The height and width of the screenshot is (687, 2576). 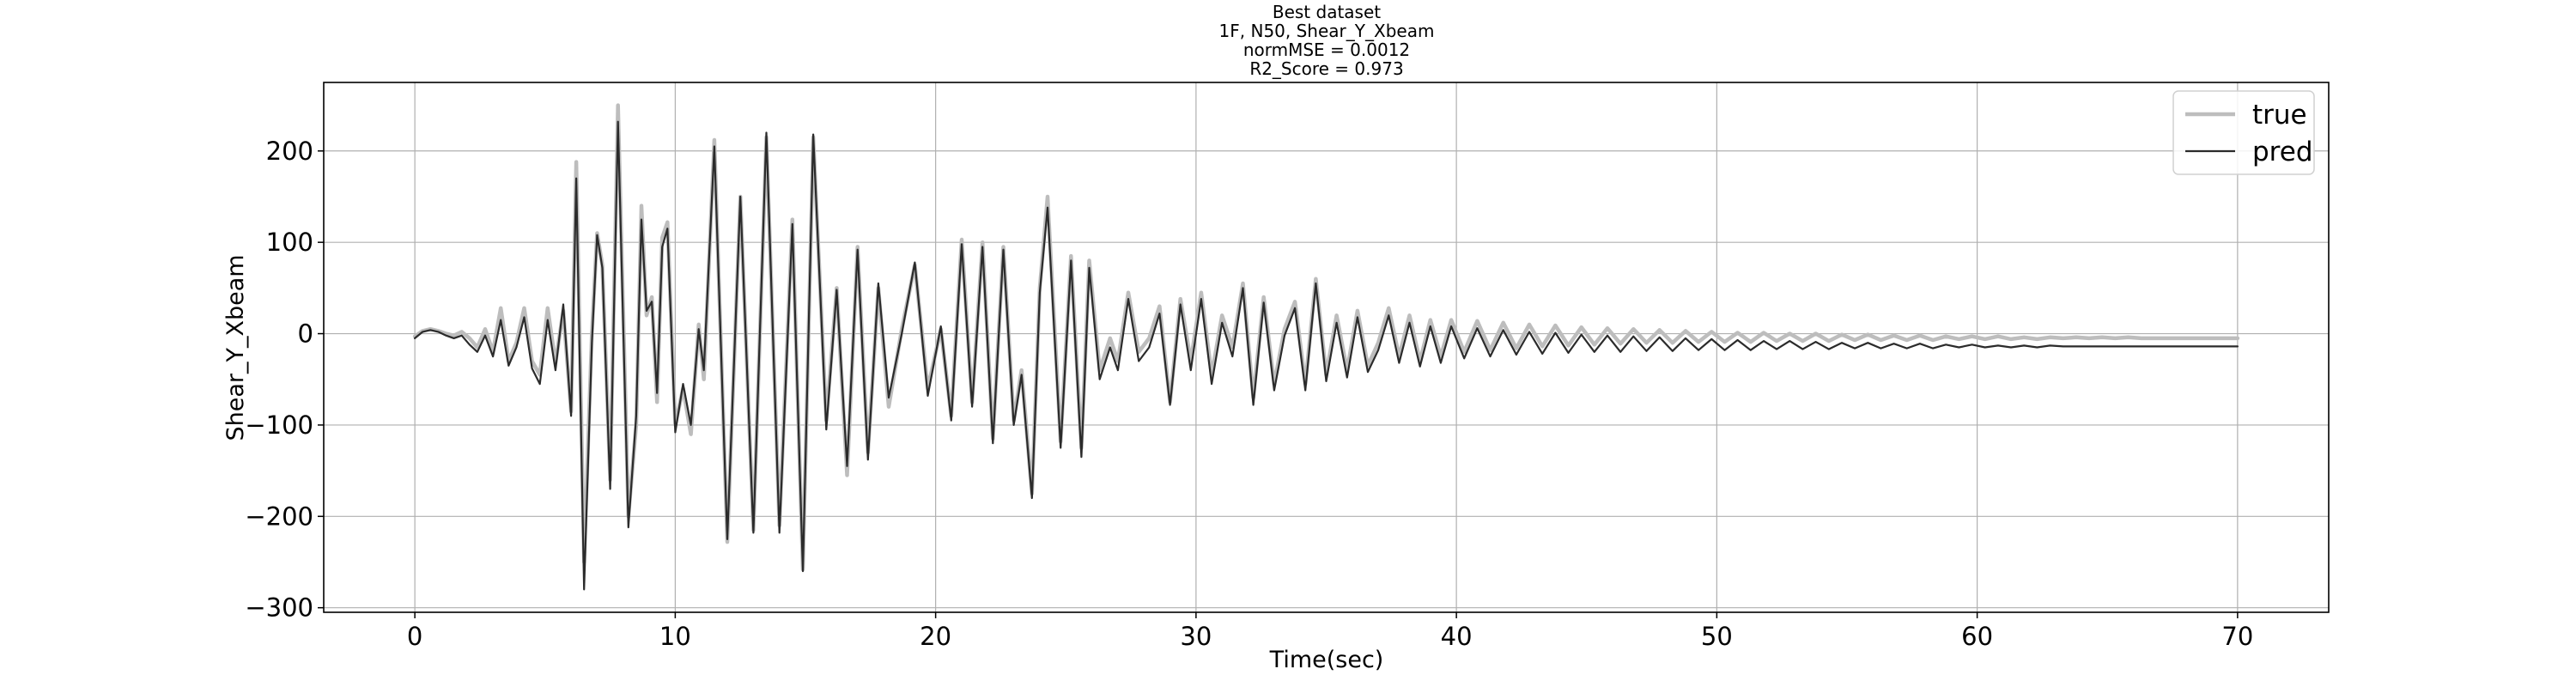 I want to click on x-tick-label: 60, so click(x=1977, y=636).